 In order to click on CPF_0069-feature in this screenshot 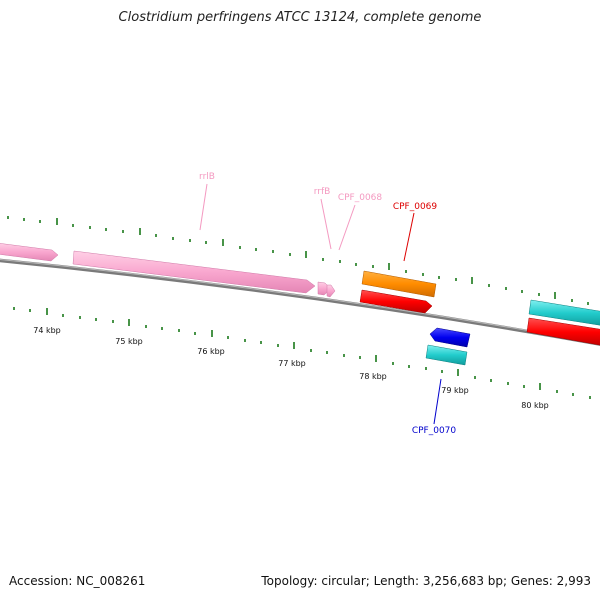, I will do `click(396, 301)`.